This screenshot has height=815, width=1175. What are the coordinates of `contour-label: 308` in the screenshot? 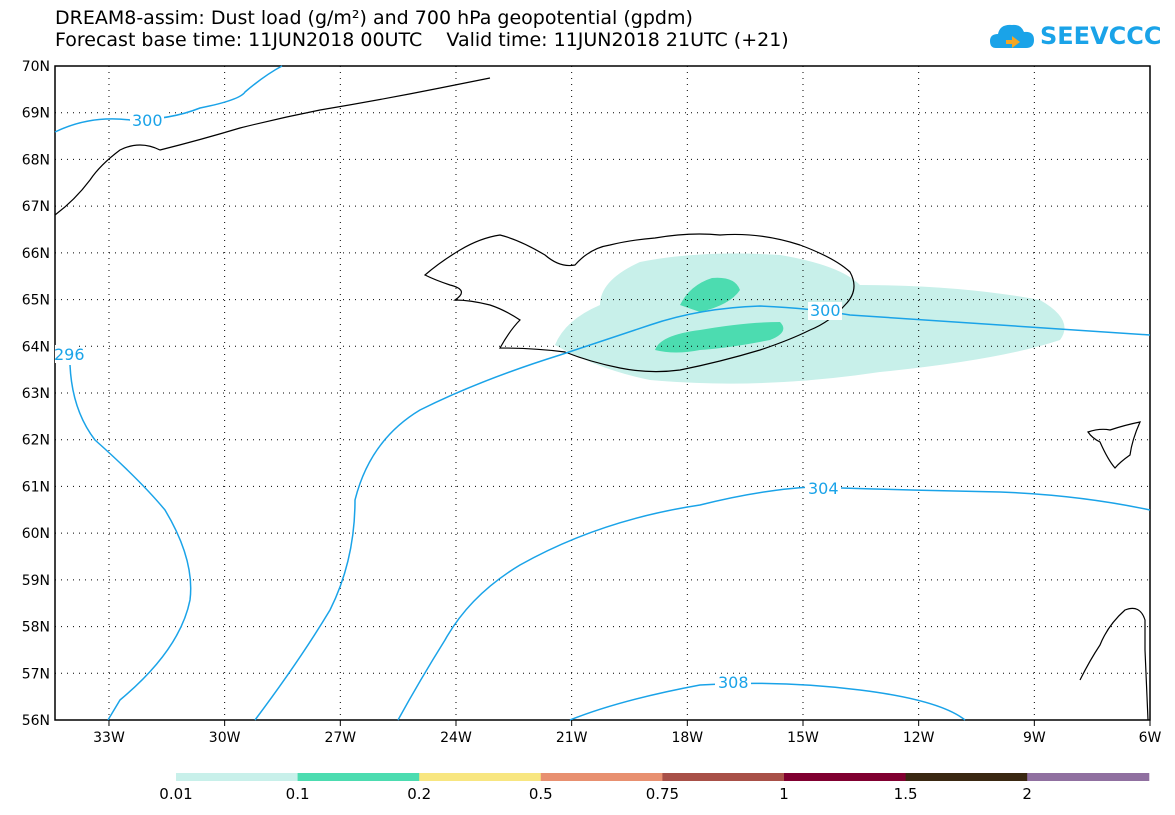 It's located at (733, 682).